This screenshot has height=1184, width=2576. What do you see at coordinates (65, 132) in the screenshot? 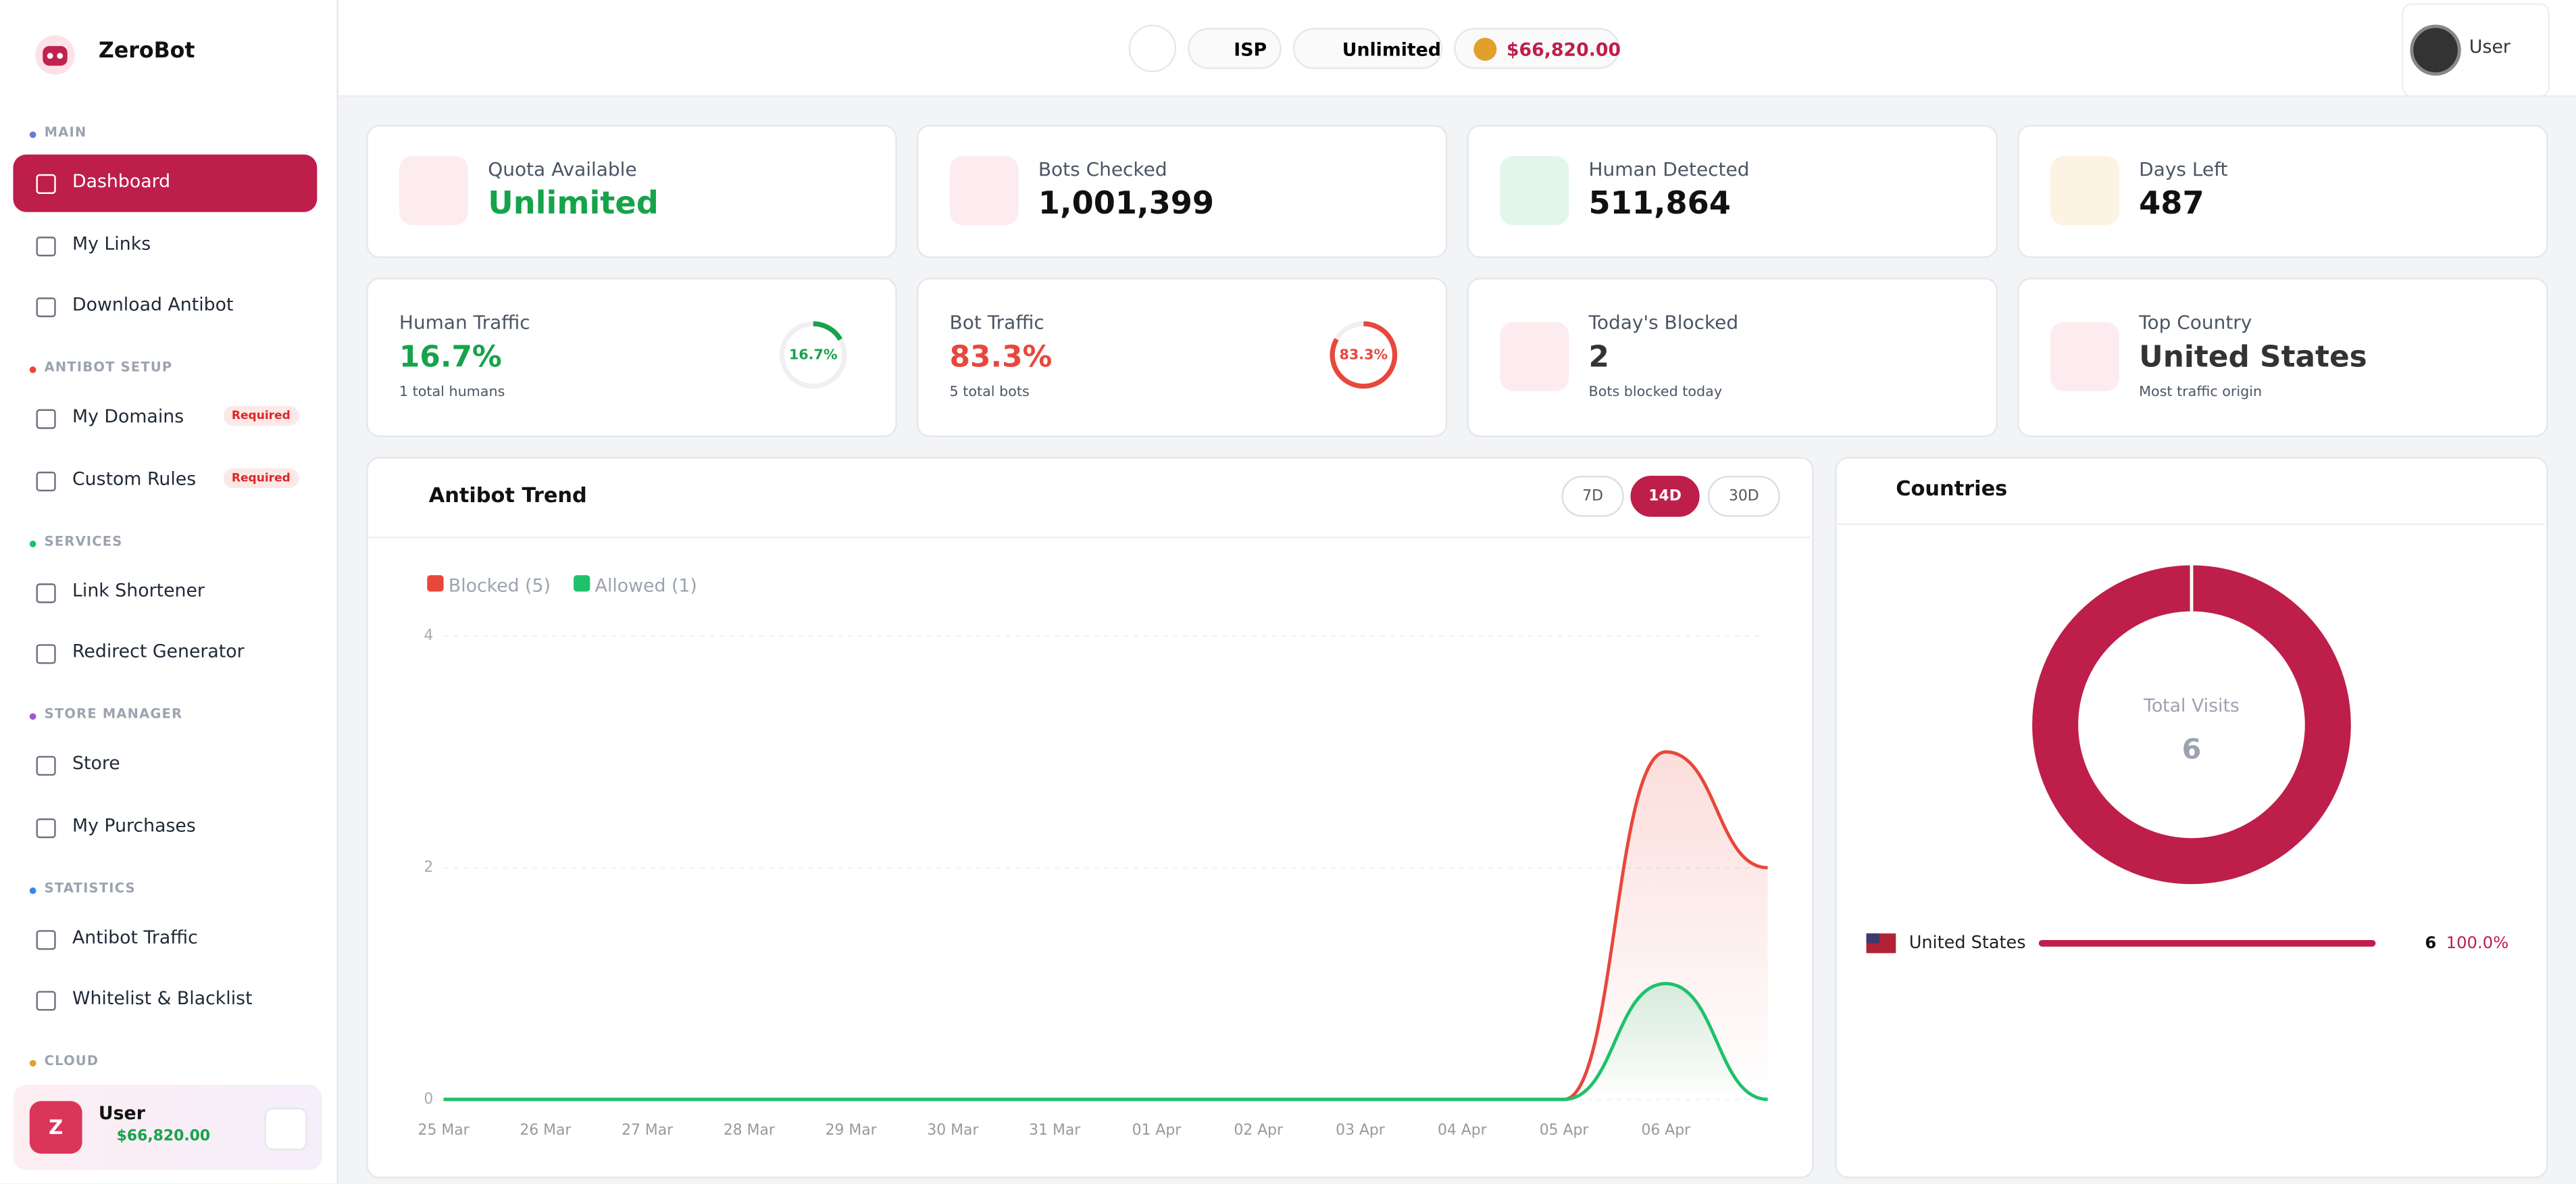
I see `section-title: MAIN` at bounding box center [65, 132].